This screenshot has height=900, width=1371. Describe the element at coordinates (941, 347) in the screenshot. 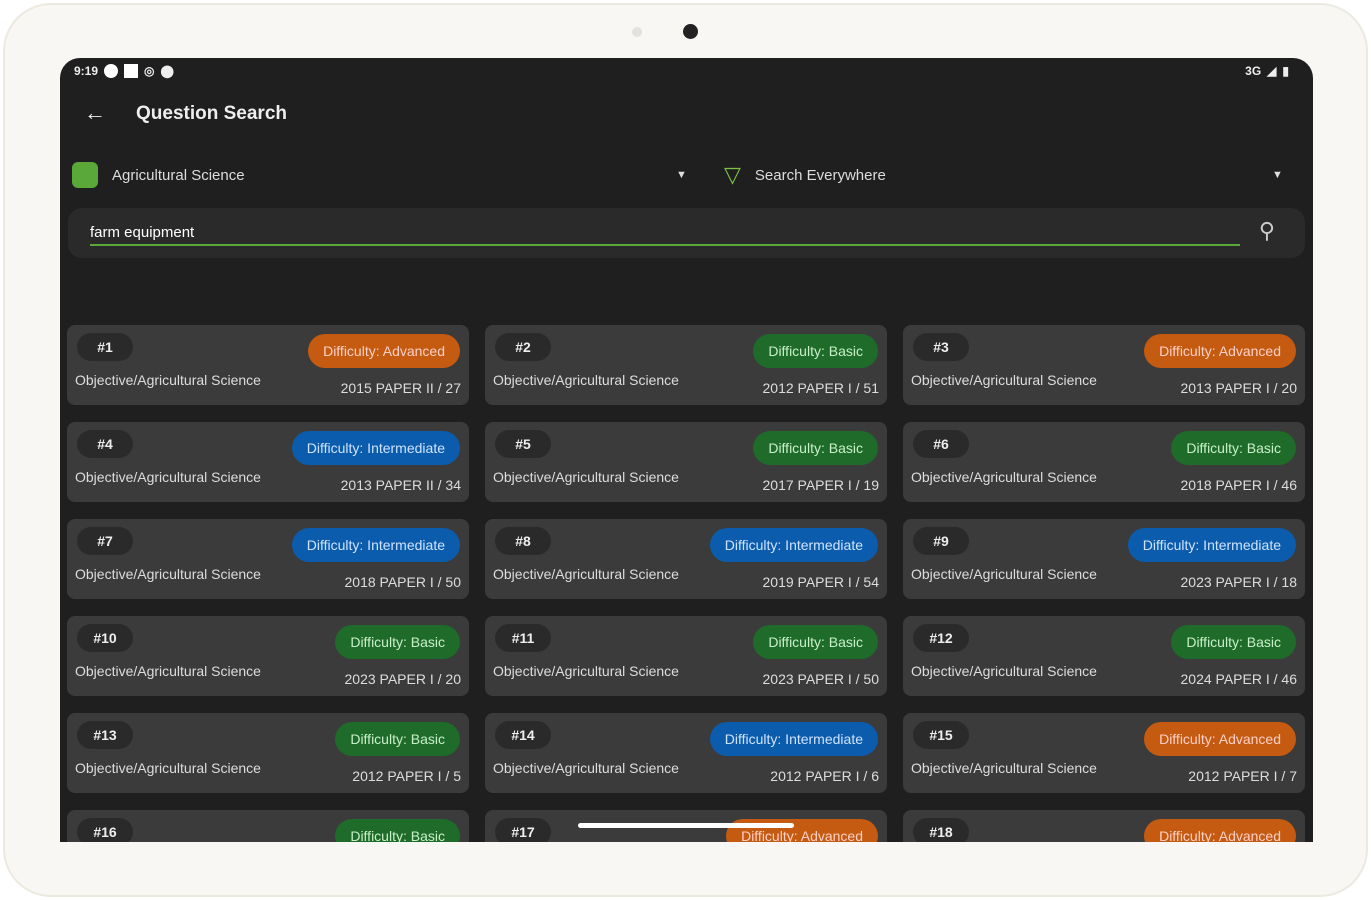

I see `question-number: #3` at that location.